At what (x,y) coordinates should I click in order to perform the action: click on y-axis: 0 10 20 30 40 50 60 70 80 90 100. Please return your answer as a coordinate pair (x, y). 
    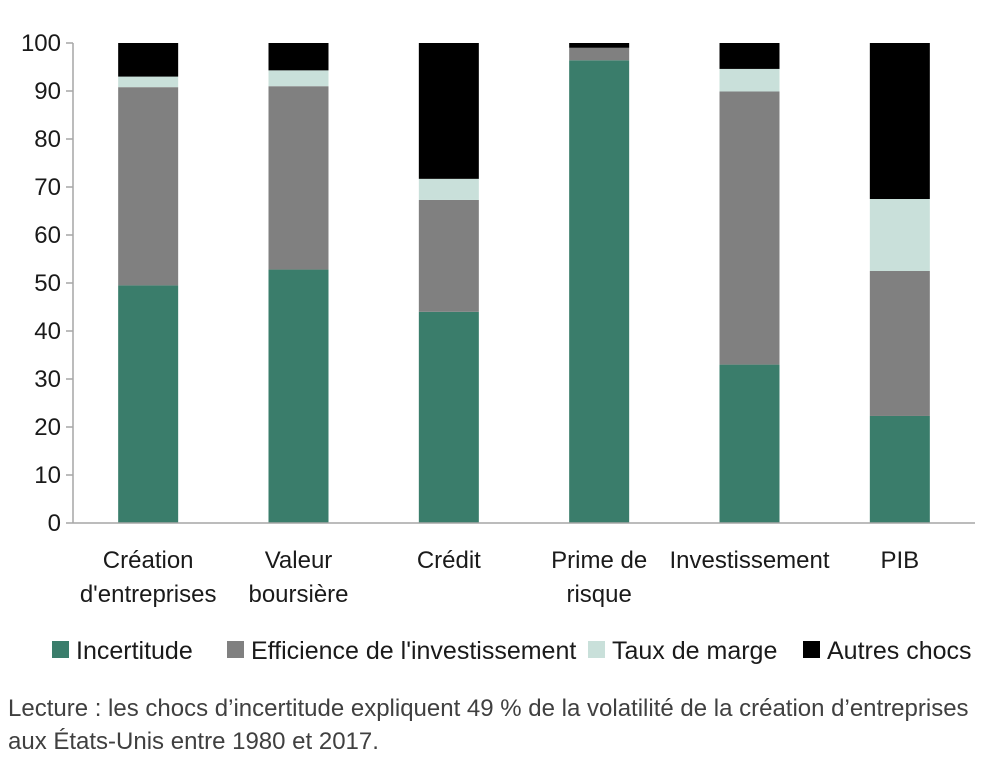
    Looking at the image, I should click on (47, 283).